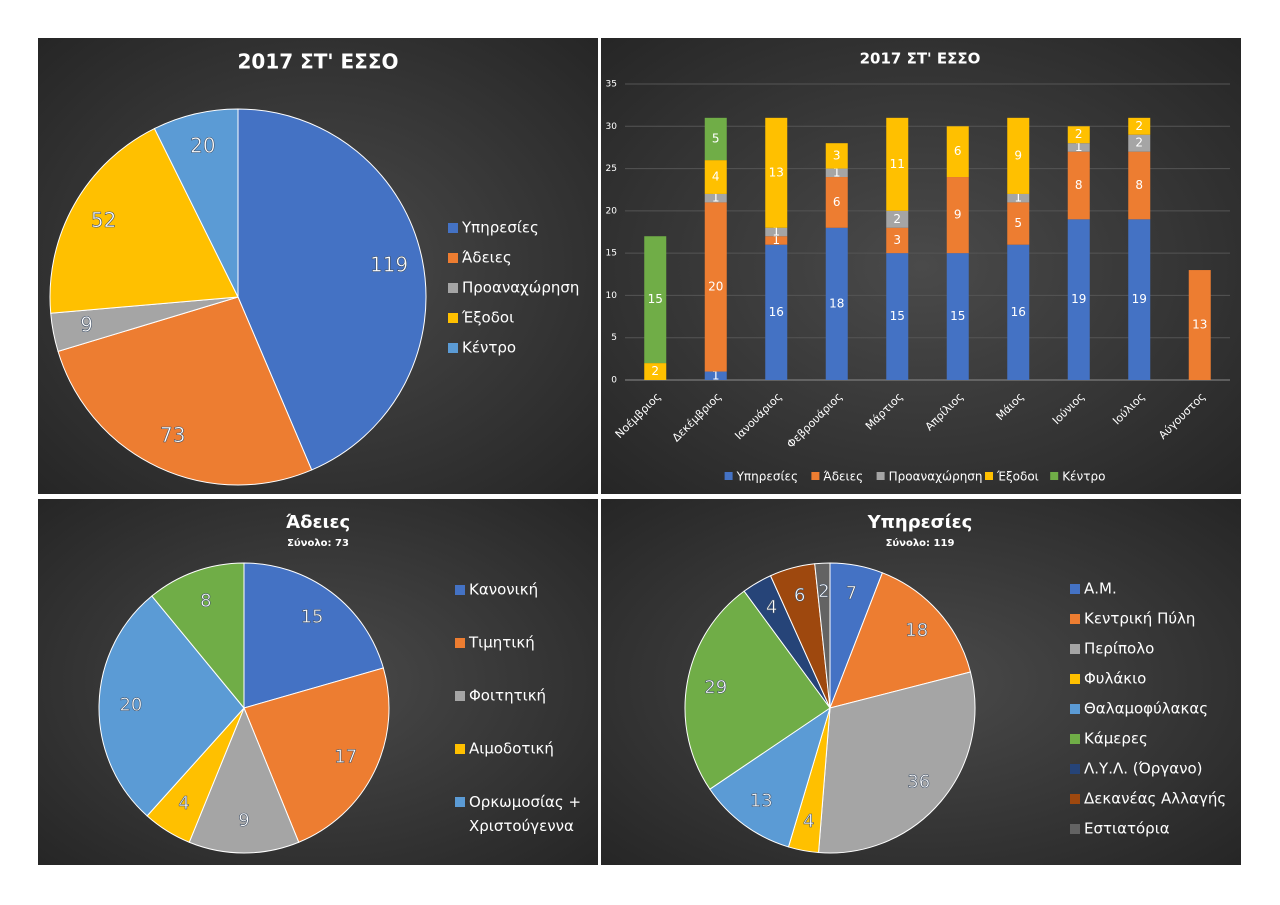 Image resolution: width=1280 pixels, height=905 pixels. Describe the element at coordinates (920, 522) in the screenshot. I see `chart-title: Υπηρεσίες` at that location.